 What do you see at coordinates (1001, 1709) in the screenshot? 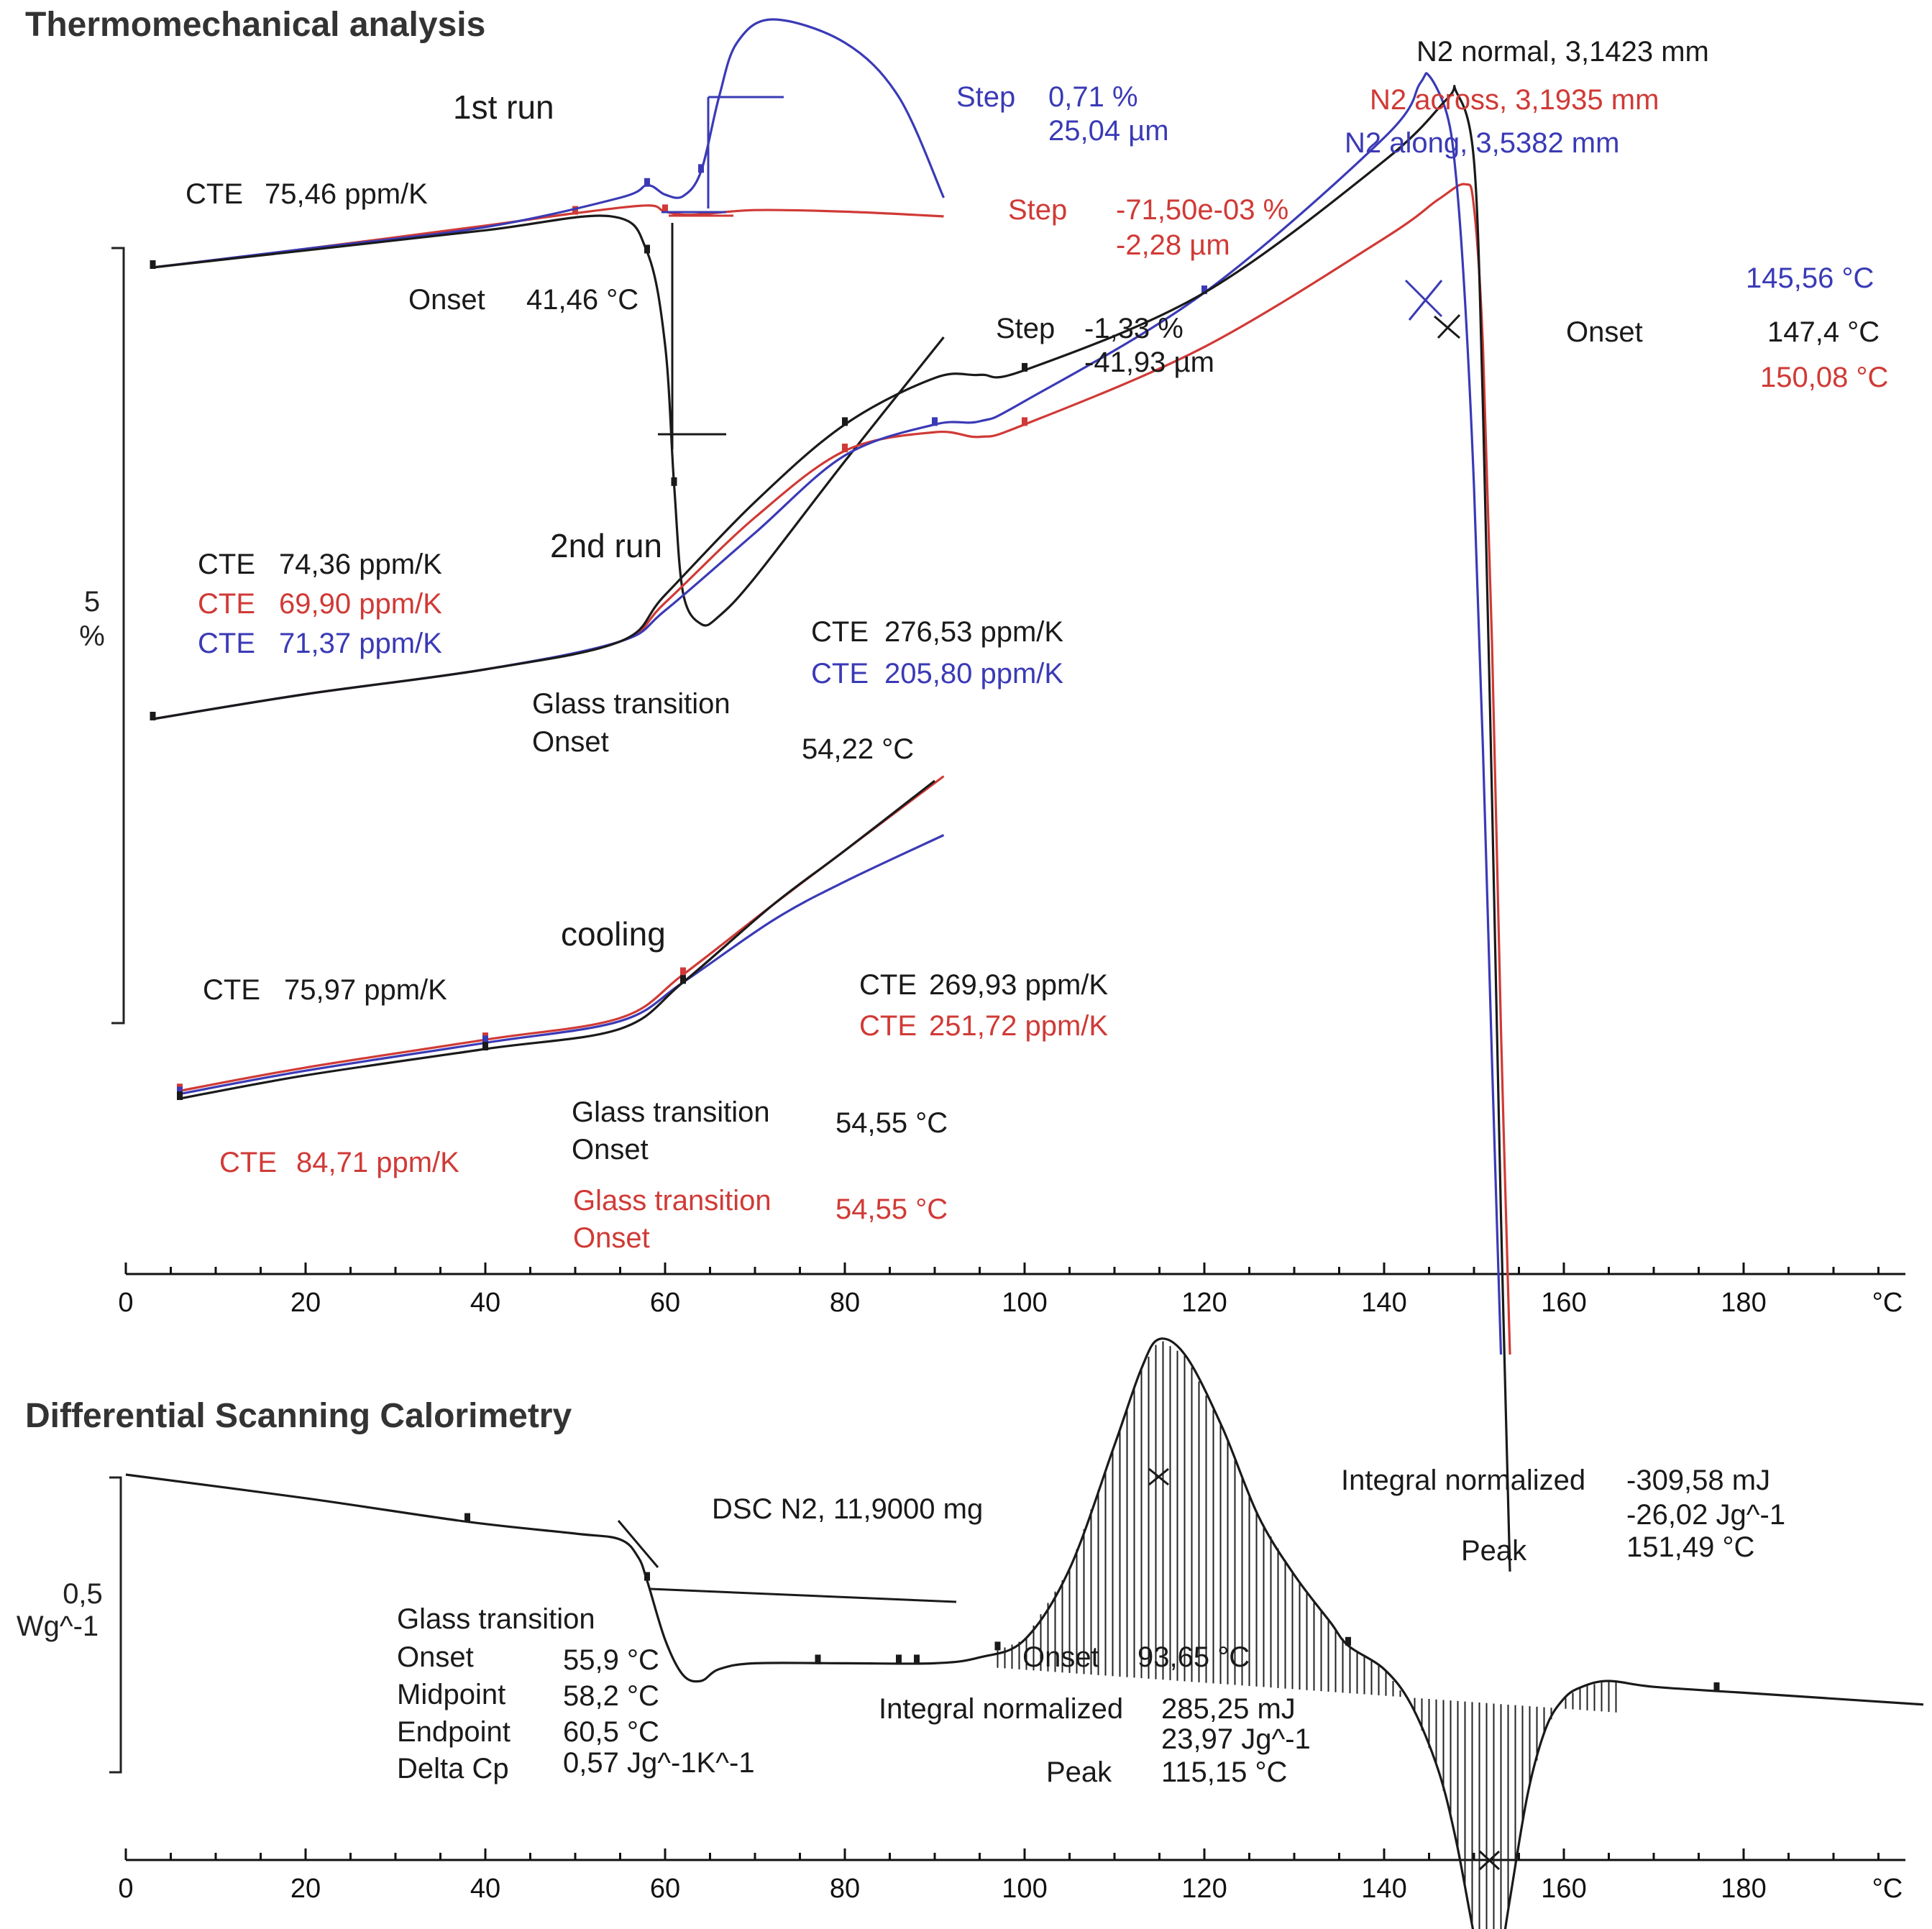
I see `dsc-exo-integral-label: Integral normalized` at bounding box center [1001, 1709].